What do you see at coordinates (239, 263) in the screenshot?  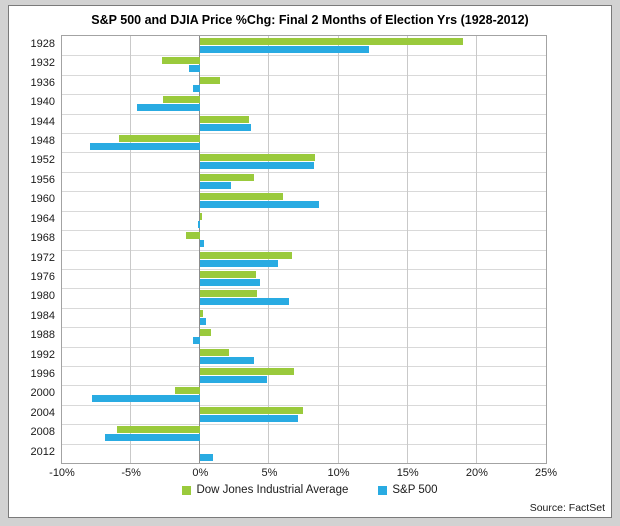 I see `bar-sp500-1972` at bounding box center [239, 263].